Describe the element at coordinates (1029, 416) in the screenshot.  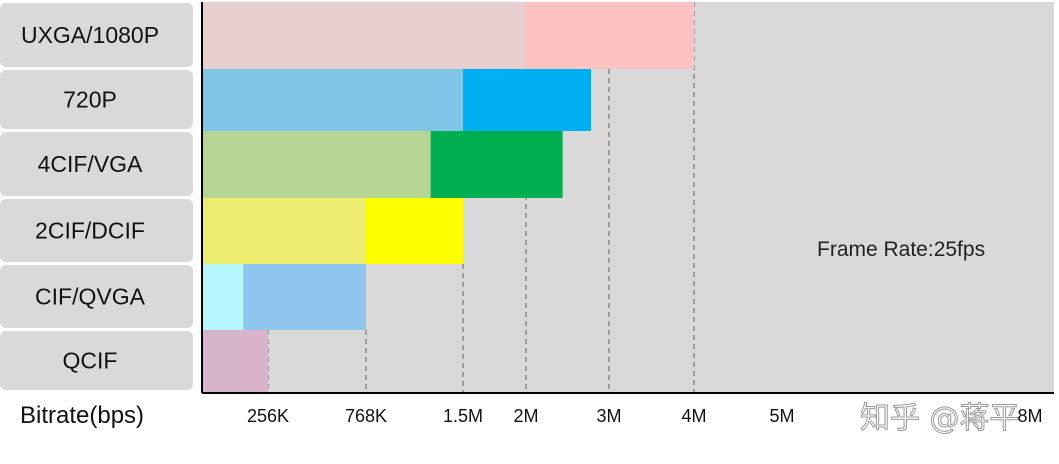
I see `x-tick-label: 8M` at that location.